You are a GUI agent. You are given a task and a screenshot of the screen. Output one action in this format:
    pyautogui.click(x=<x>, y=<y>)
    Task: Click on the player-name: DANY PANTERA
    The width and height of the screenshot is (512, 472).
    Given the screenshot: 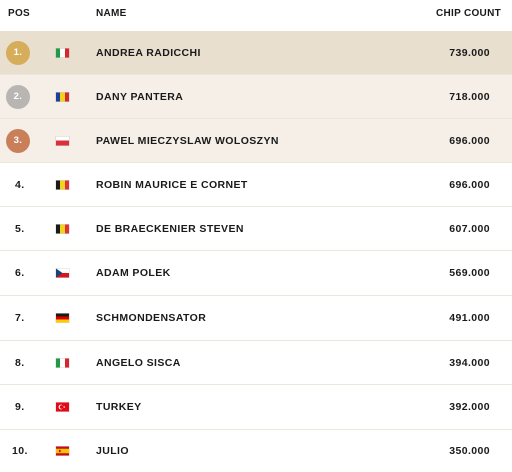 What is the action you would take?
    pyautogui.click(x=140, y=96)
    